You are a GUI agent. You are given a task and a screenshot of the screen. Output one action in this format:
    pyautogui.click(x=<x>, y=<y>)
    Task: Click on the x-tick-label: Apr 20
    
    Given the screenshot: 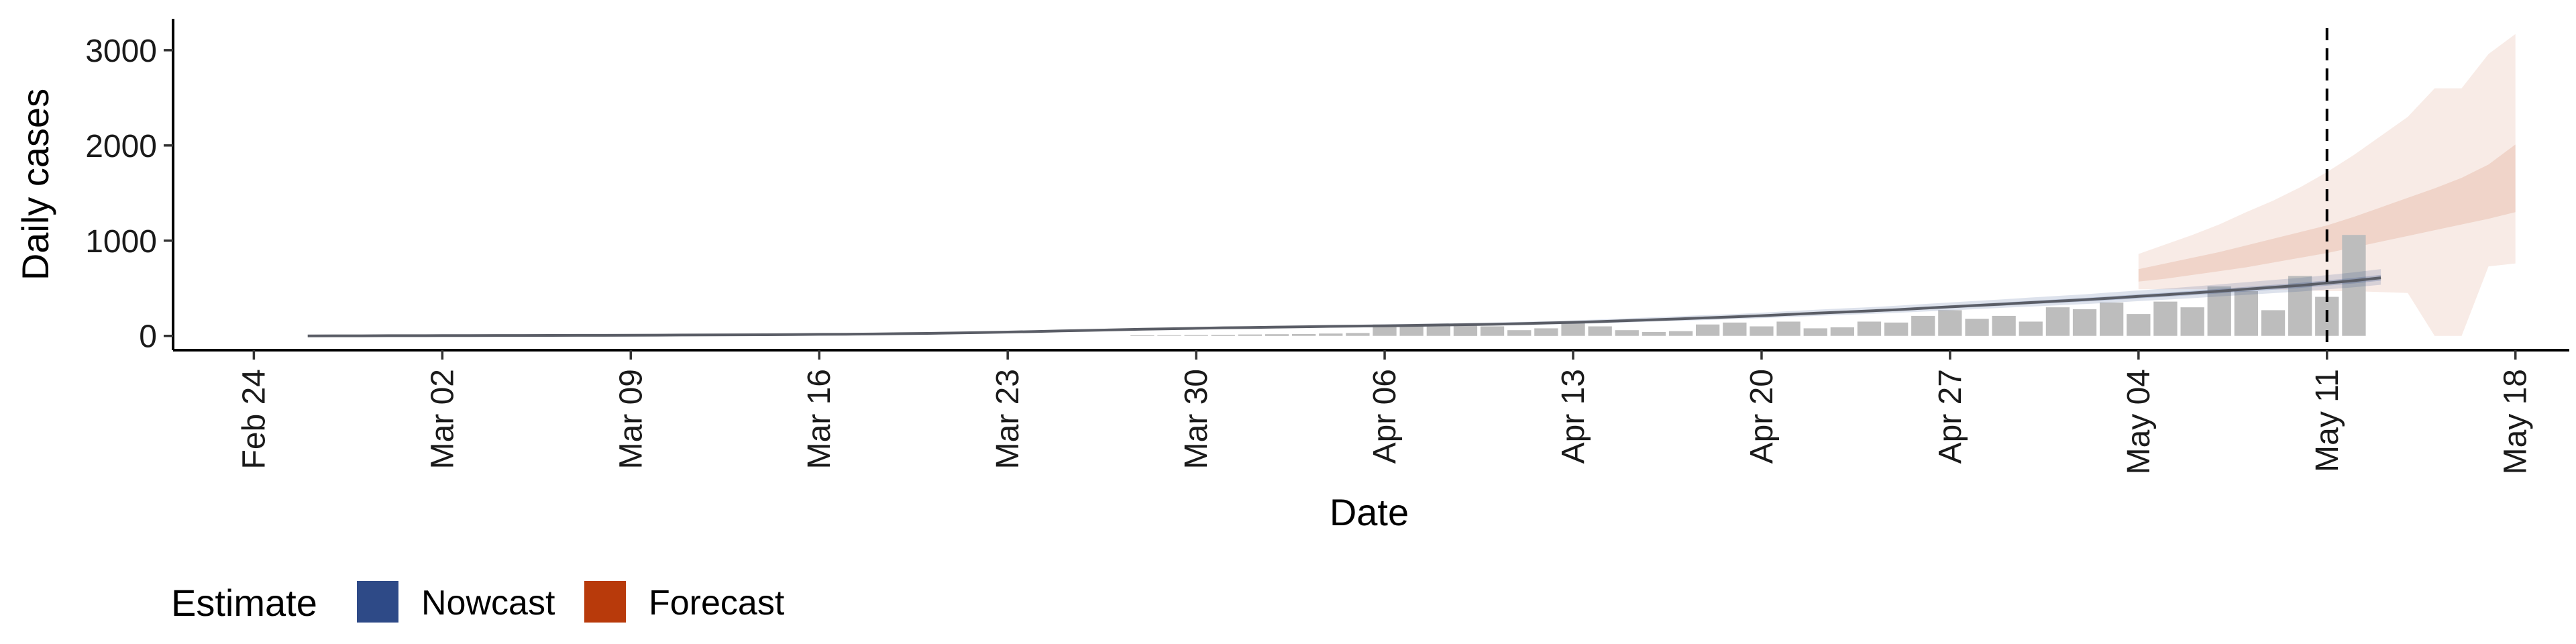 What is the action you would take?
    pyautogui.click(x=1762, y=416)
    